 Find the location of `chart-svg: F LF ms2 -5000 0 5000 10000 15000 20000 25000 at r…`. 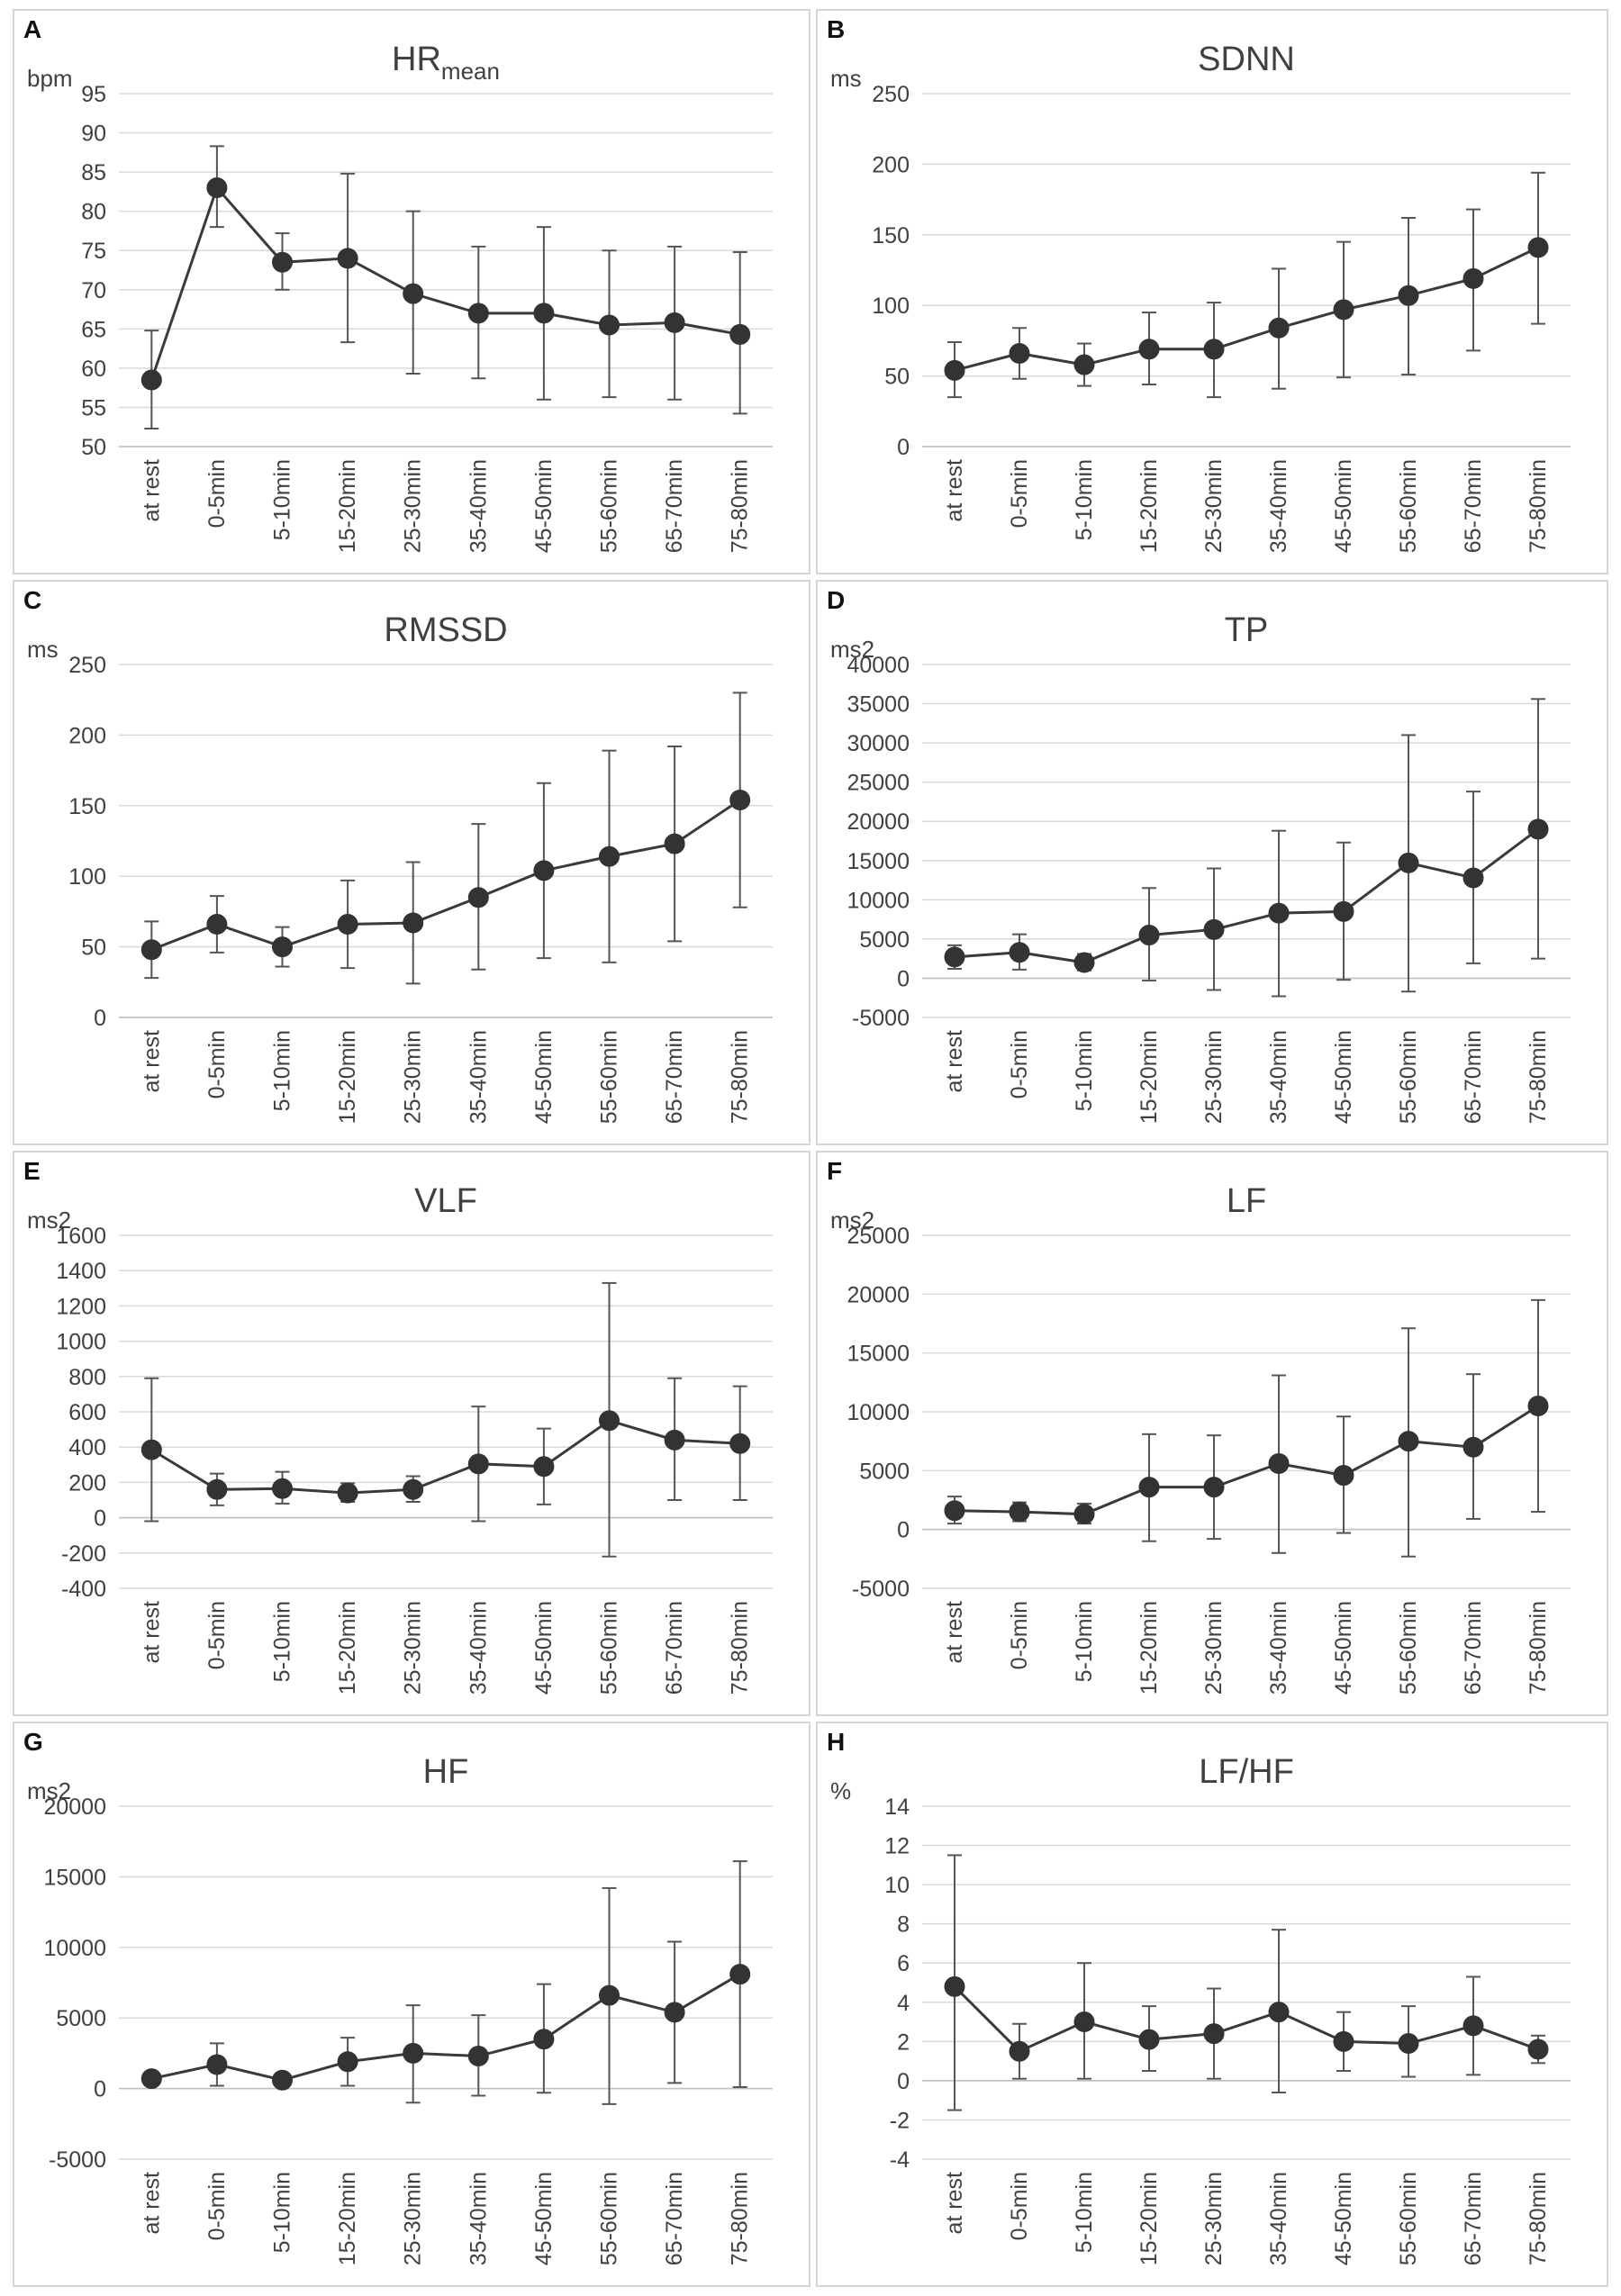

chart-svg: F LF ms2 -5000 0 5000 10000 15000 20000 25000 at r… is located at coordinates (1199, 1426).